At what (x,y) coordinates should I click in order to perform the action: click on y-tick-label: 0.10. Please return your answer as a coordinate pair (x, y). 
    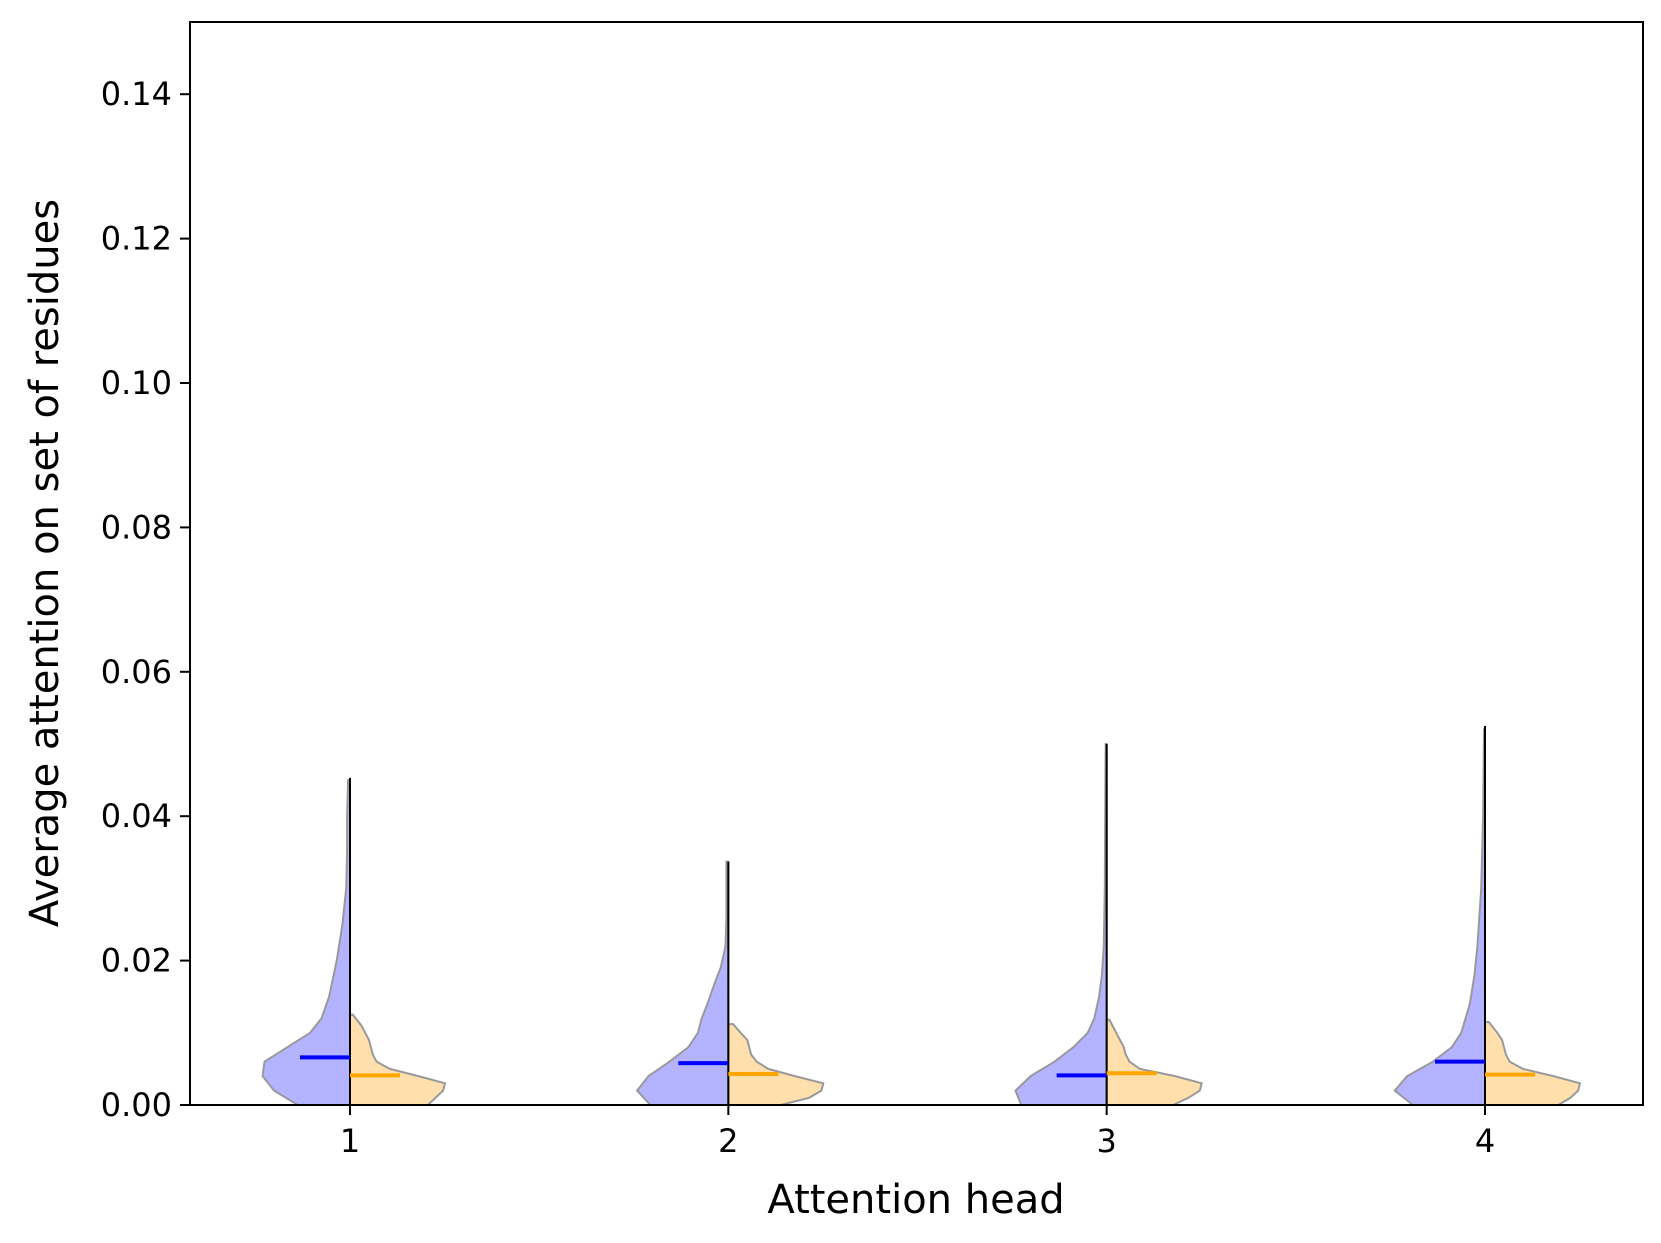
    Looking at the image, I should click on (136, 383).